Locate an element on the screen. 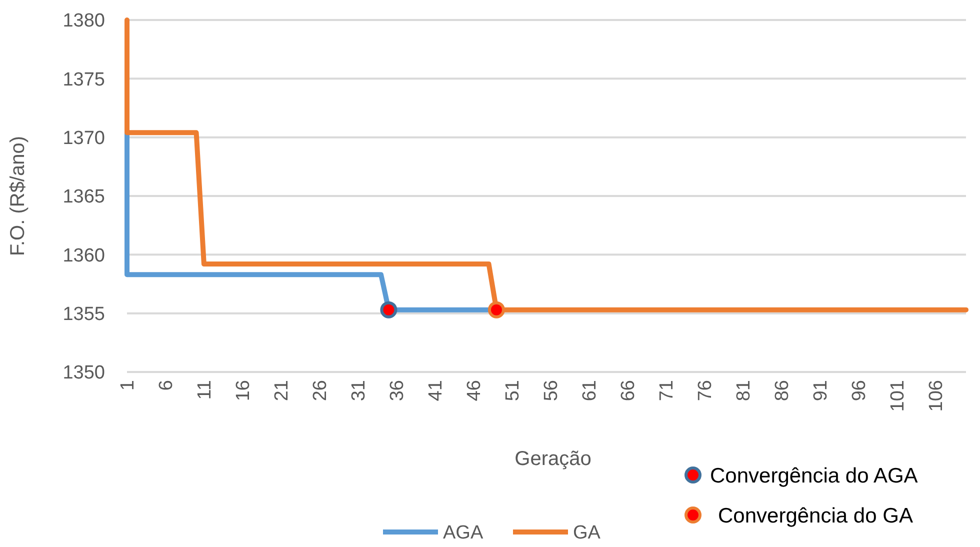 The width and height of the screenshot is (980, 547). y-tick-label: 1375 is located at coordinates (83, 79).